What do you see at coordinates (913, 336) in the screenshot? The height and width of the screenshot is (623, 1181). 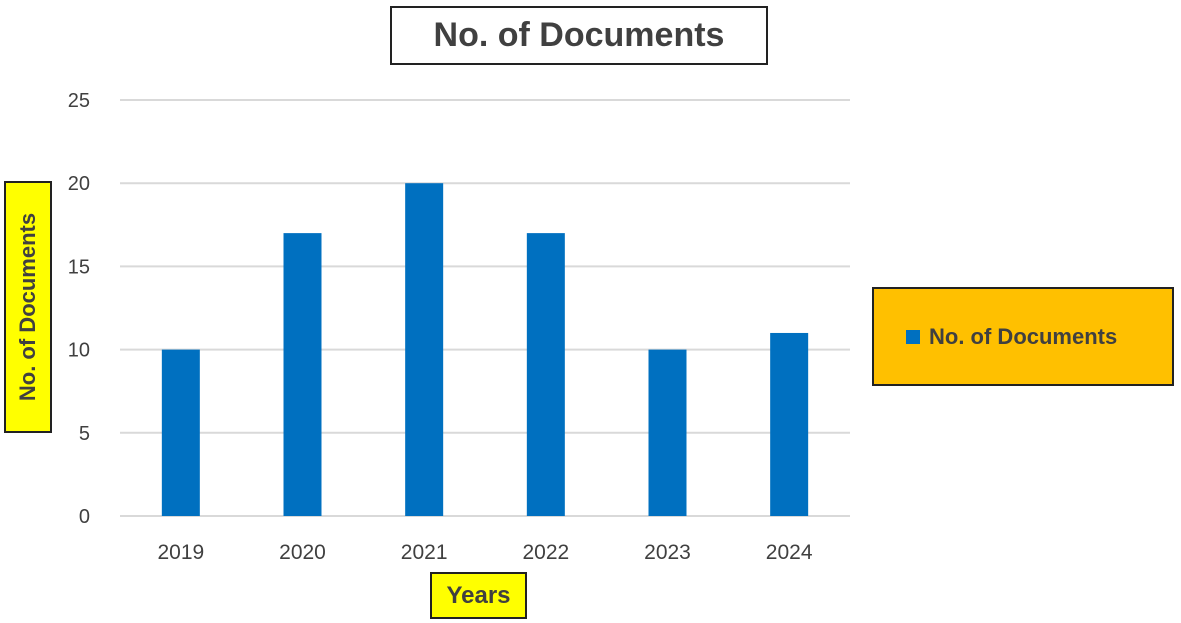 I see `legend-swatch` at bounding box center [913, 336].